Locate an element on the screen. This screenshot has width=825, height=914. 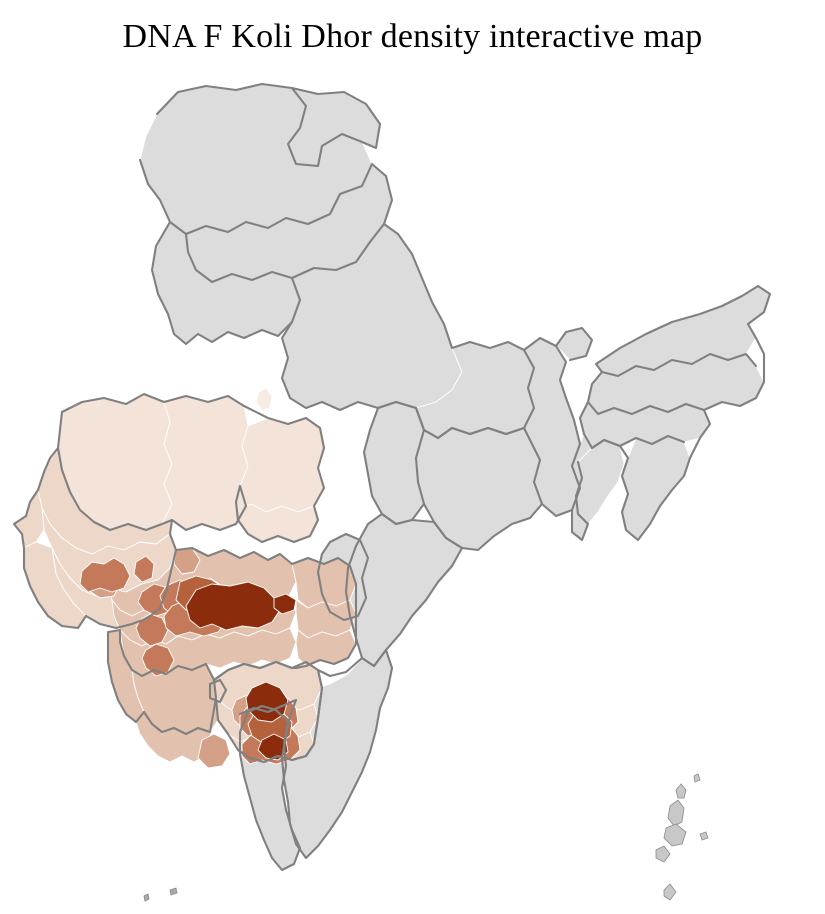
level7-districts-group is located at coordinates (241, 671).